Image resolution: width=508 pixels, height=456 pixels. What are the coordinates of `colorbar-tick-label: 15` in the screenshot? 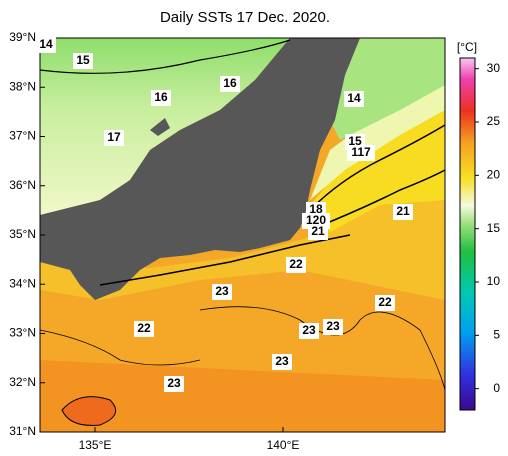 It's located at (494, 228).